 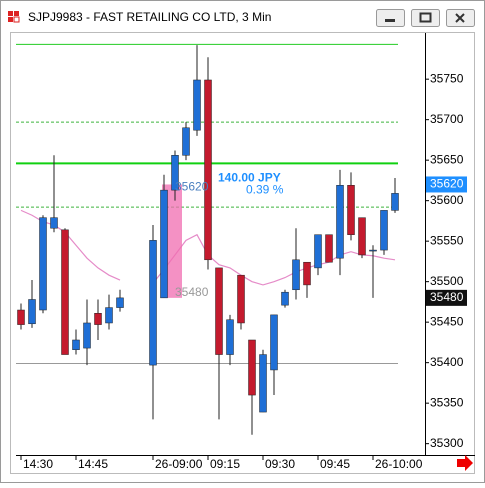 I want to click on measure-pct: 0.39 %, so click(x=265, y=190).